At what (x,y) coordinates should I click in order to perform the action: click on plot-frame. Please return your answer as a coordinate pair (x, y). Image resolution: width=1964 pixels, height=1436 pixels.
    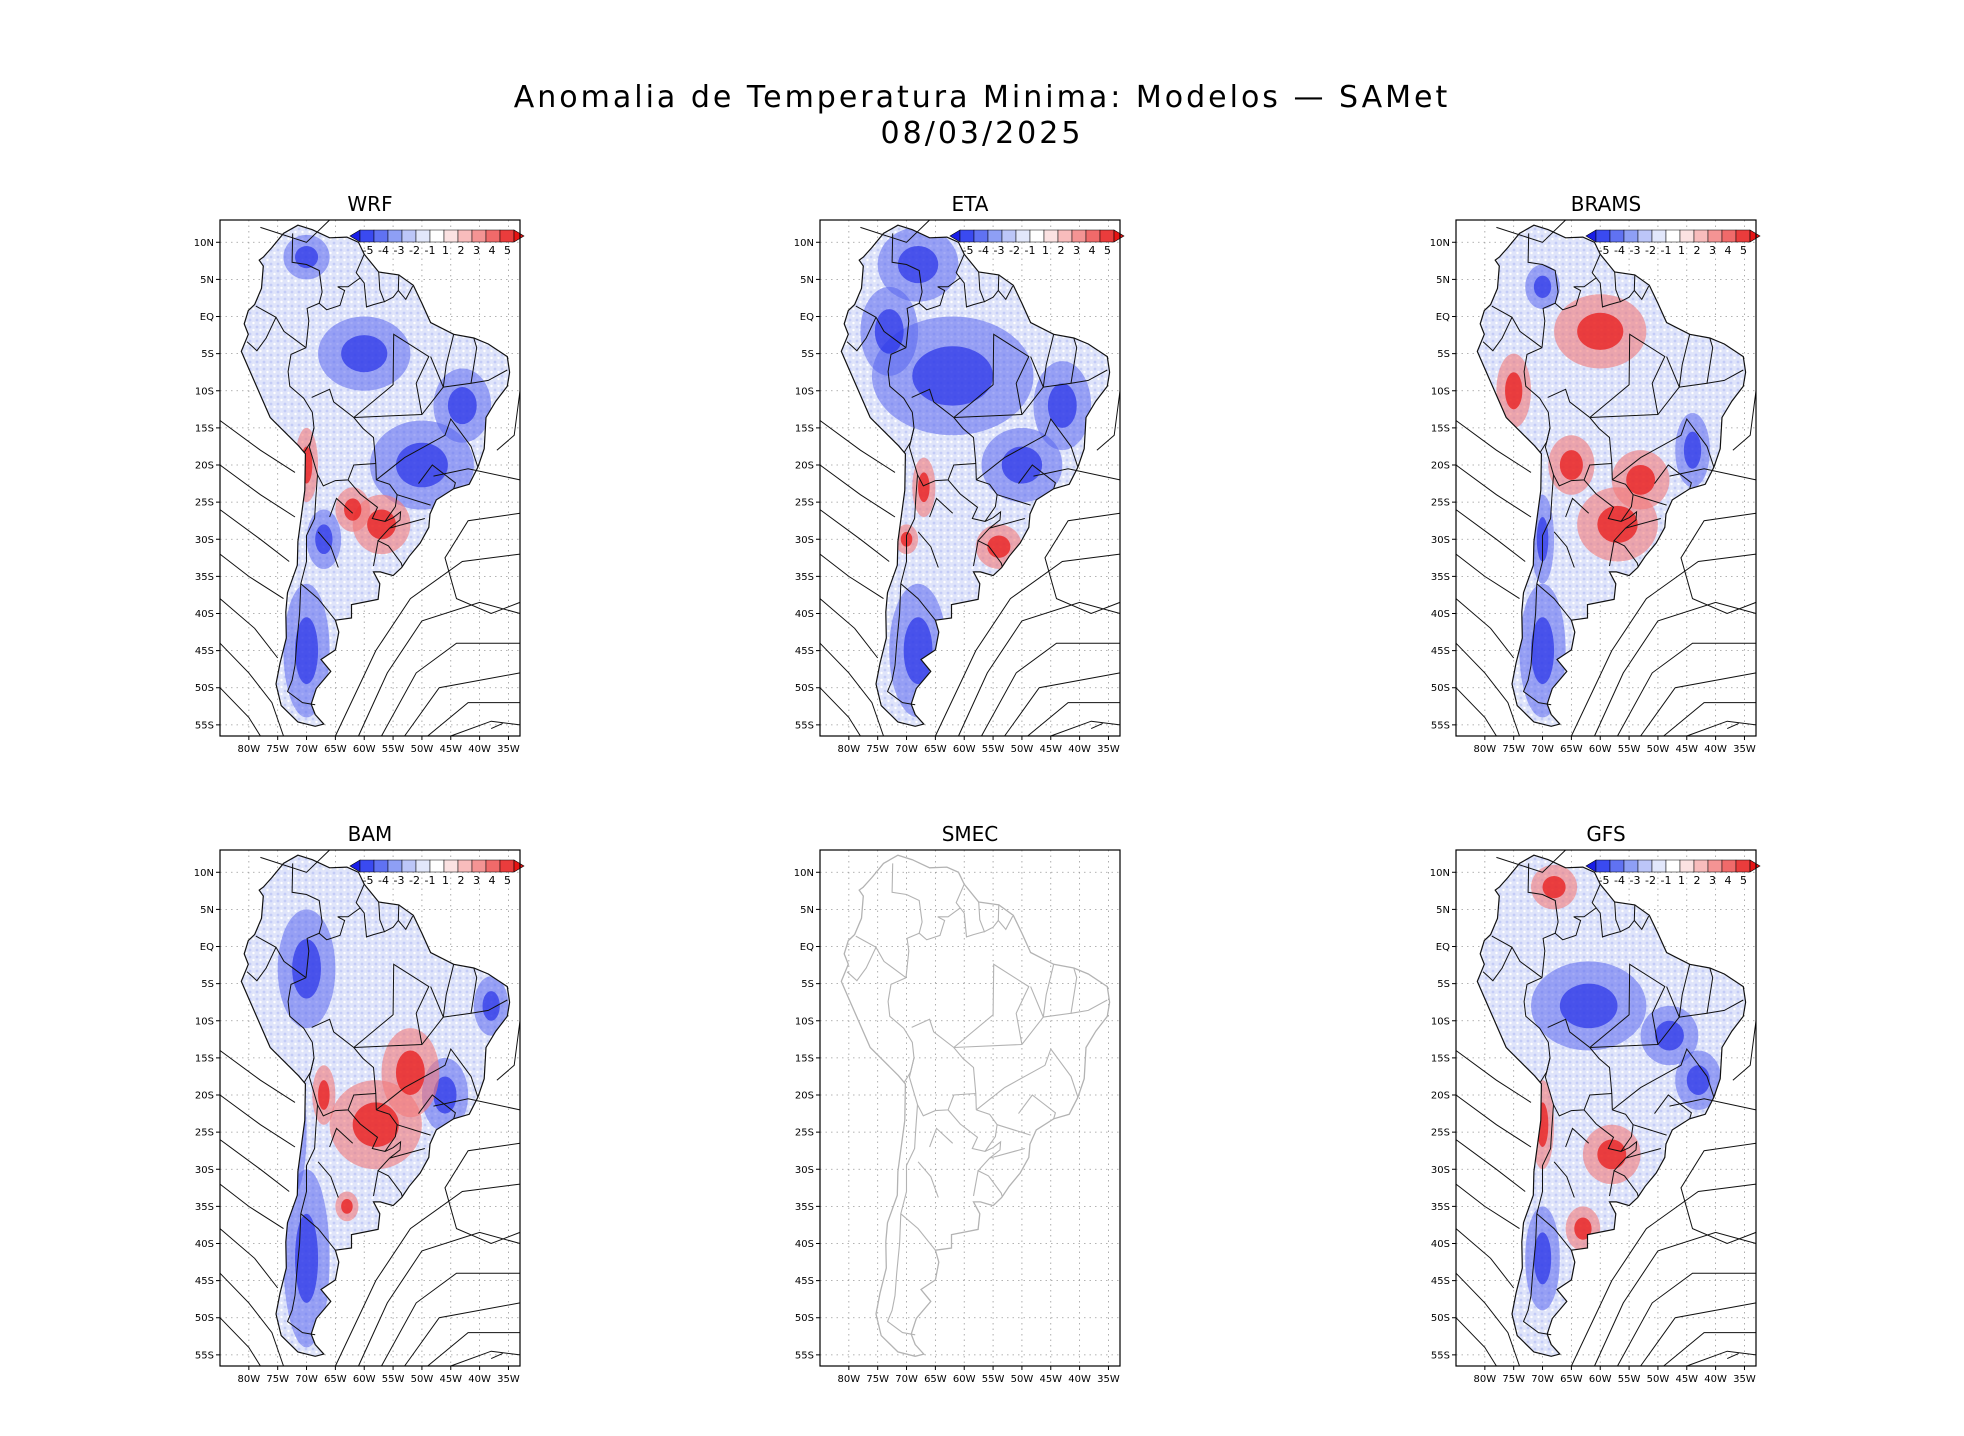
    Looking at the image, I should click on (370, 1108).